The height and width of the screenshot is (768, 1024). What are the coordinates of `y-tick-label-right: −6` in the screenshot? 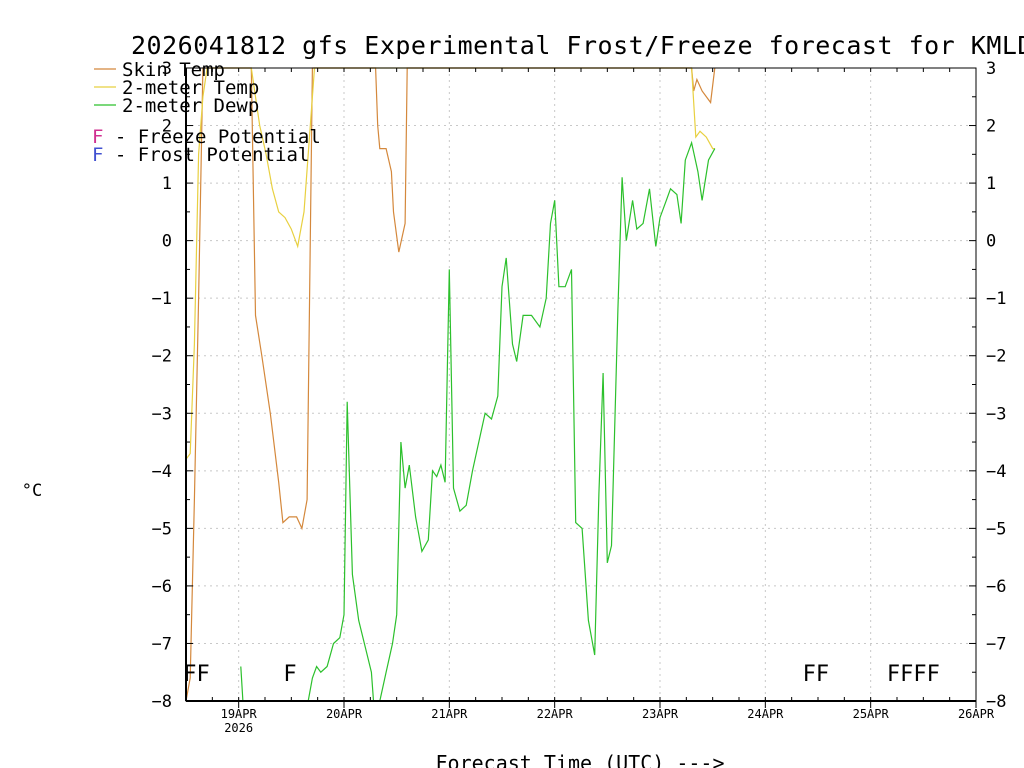 It's located at (996, 587).